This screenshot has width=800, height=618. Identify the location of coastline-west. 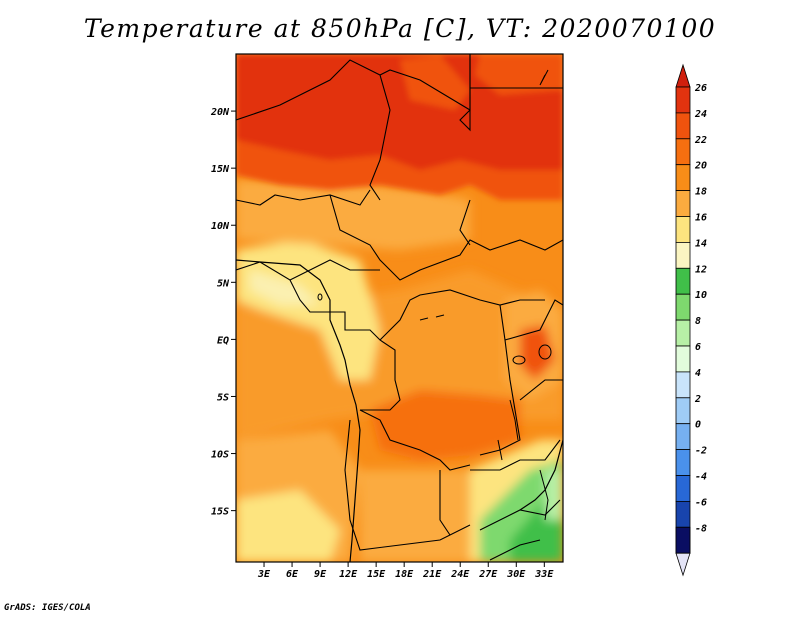
(298, 410).